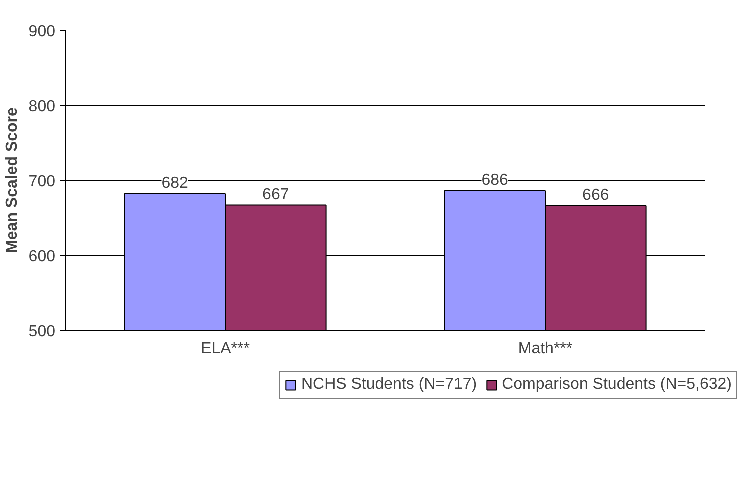 The image size is (752, 493). What do you see at coordinates (495, 180) in the screenshot?
I see `data-label: 686` at bounding box center [495, 180].